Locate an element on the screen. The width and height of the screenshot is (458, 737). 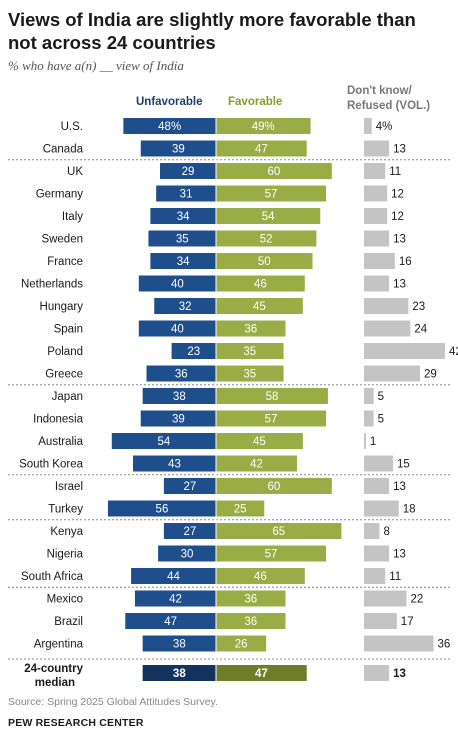
dont-know-value-label: 24 is located at coordinates (420, 330).